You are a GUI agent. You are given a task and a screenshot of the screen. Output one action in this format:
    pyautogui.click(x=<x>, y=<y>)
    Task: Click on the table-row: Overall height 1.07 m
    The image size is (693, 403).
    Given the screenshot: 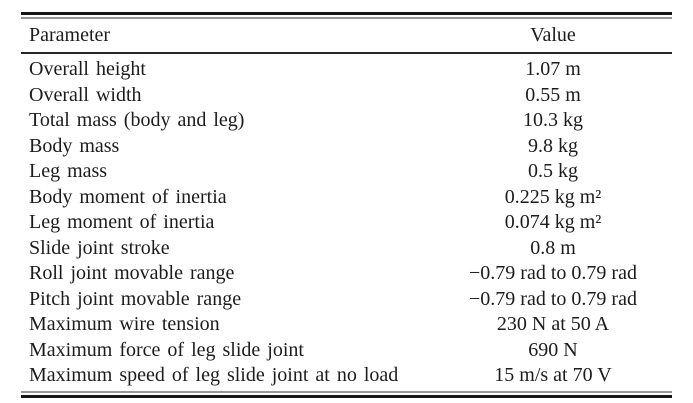 What is the action you would take?
    pyautogui.click(x=346, y=70)
    